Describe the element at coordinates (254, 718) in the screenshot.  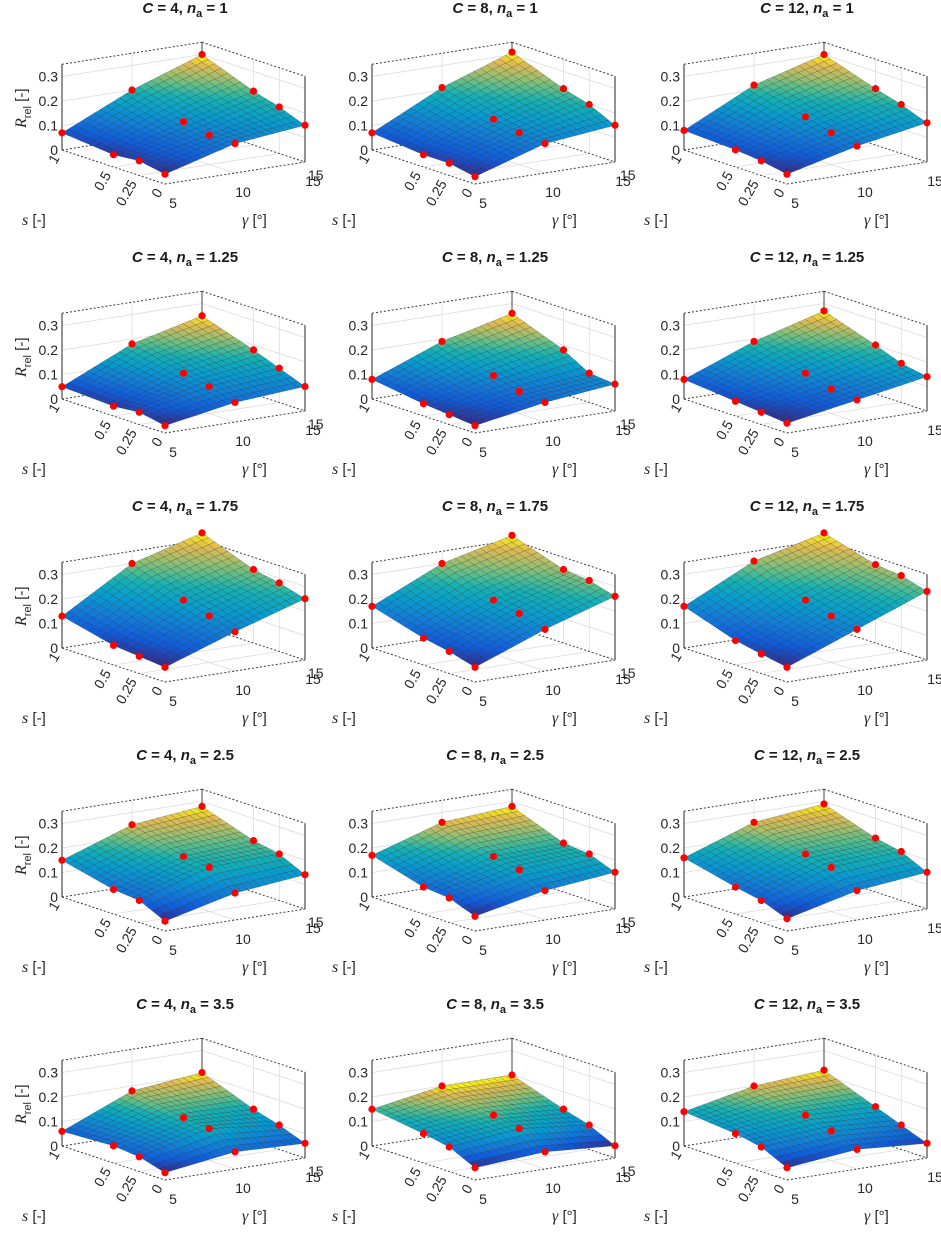
I see `gamma-axis-label: γ [°]` at that location.